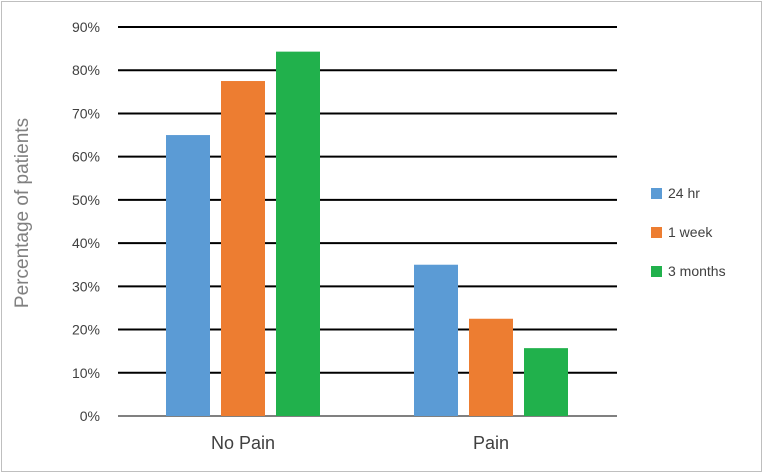  What do you see at coordinates (90, 416) in the screenshot?
I see `y-tick-label: 0%` at bounding box center [90, 416].